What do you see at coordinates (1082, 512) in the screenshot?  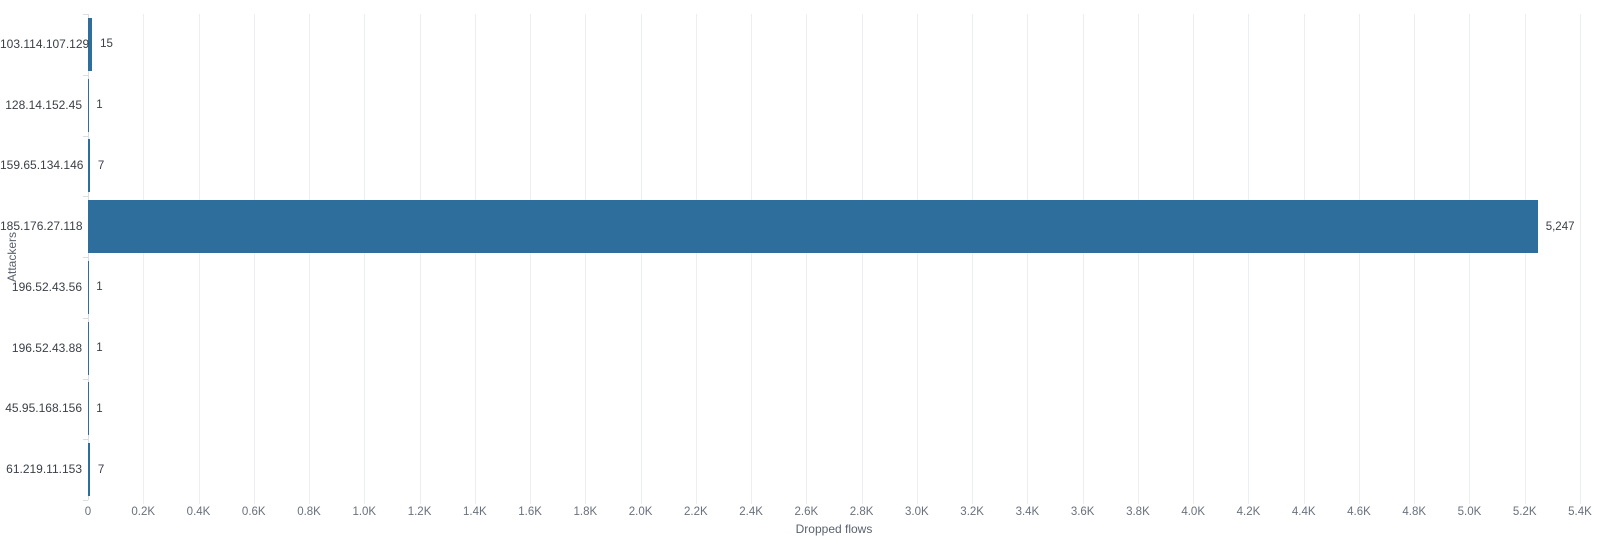 I see `x-tick-label: 3.6K` at bounding box center [1082, 512].